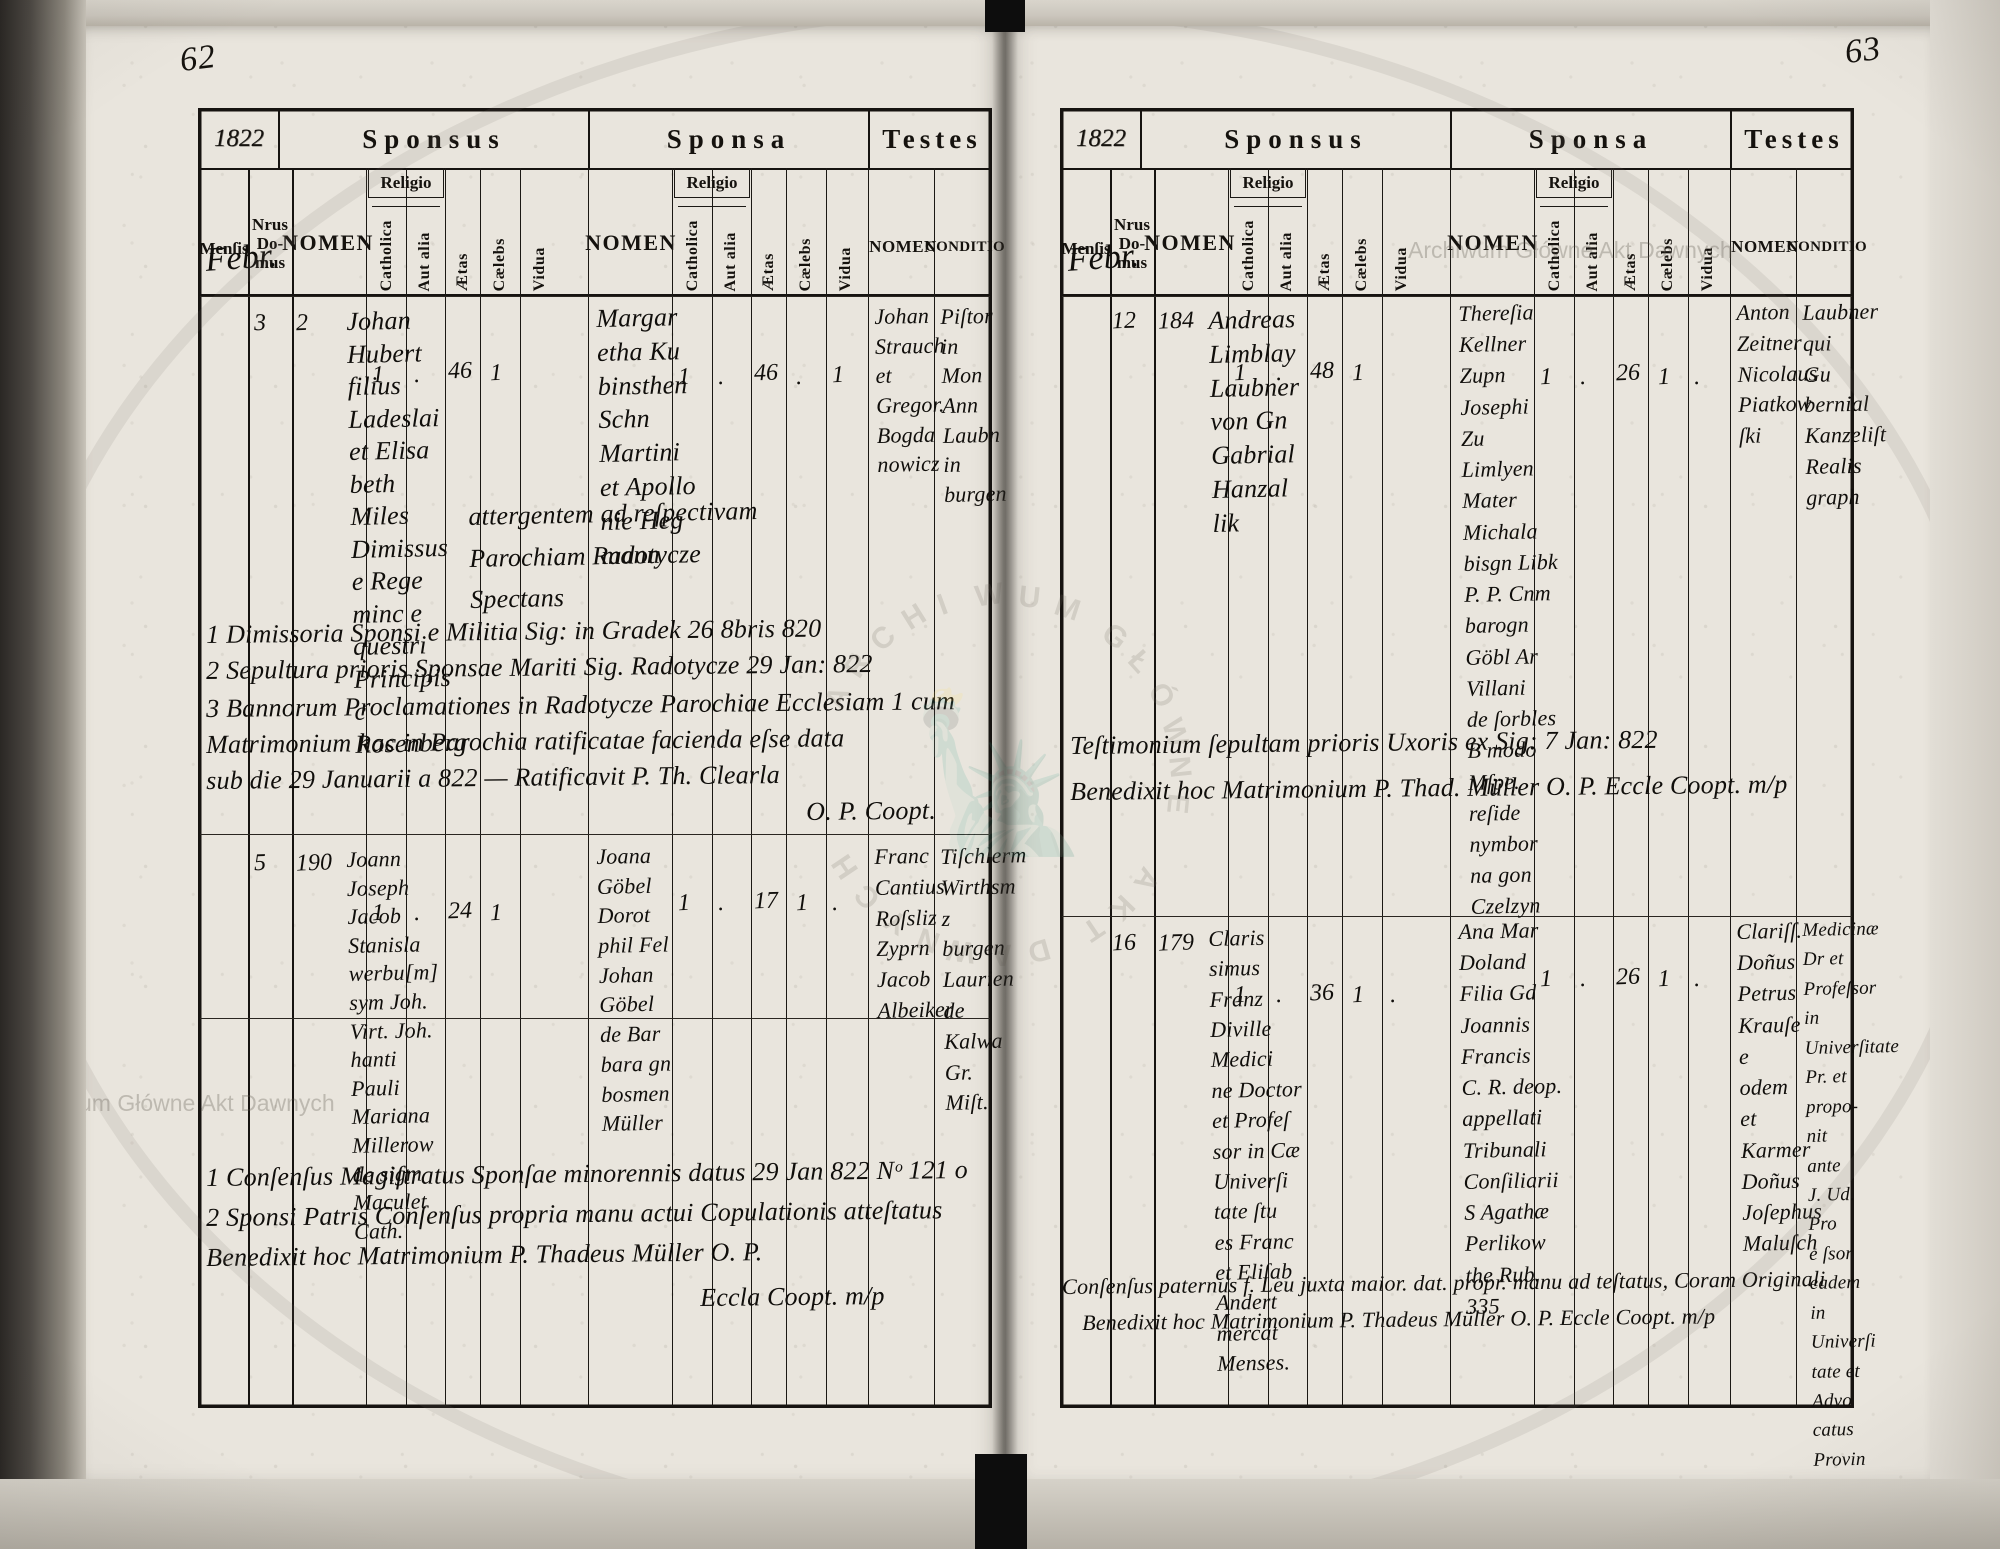  Describe the element at coordinates (417, 375) in the screenshot. I see `entry-sponsus-autalia-left-1: .` at that location.